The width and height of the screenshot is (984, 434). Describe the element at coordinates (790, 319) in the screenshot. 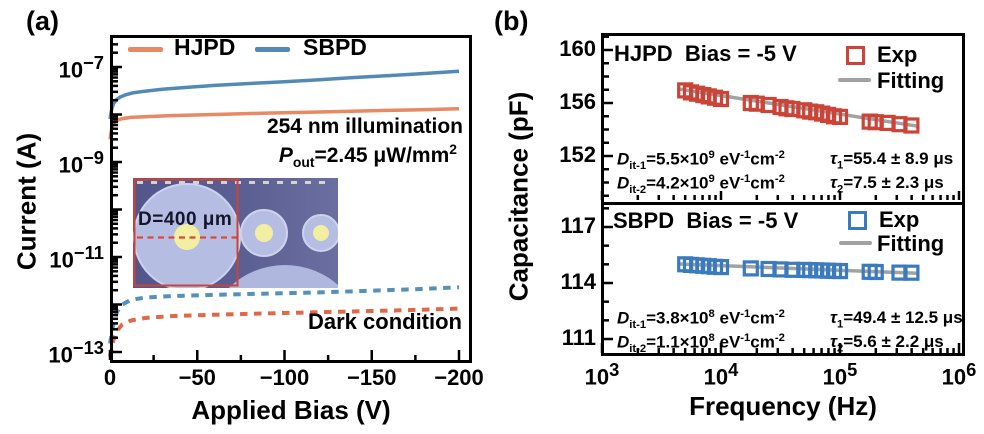

I see `sbpd-dit1-tau1-annotation: Dit-1=3.8×108 eV-1cm-2 τ1=49.4 ± 12.5 μs` at that location.